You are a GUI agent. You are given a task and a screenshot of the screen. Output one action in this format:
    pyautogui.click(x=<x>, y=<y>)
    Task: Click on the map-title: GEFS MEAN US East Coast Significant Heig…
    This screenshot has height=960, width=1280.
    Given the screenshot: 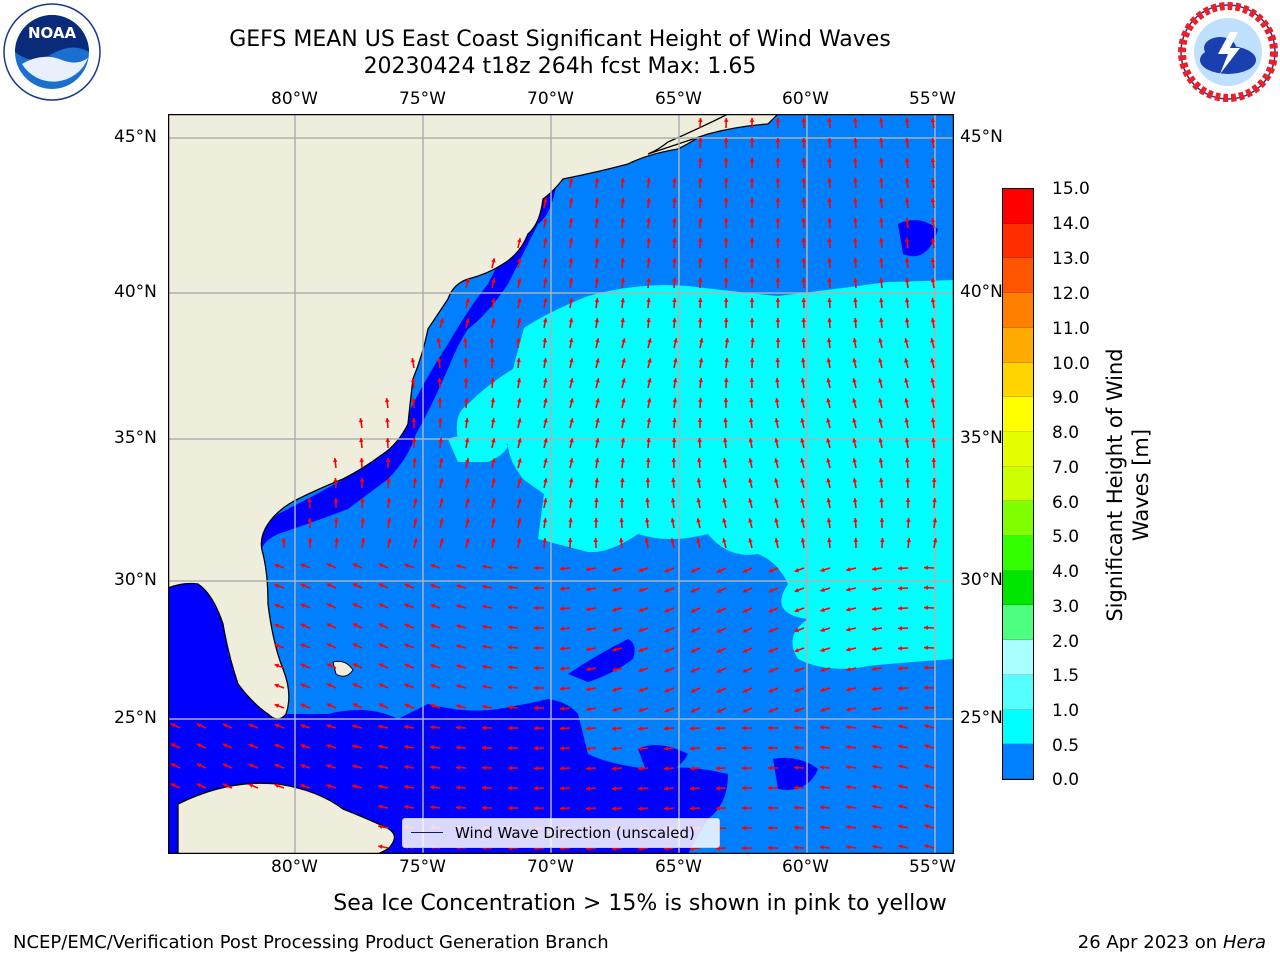 What is the action you would take?
    pyautogui.click(x=560, y=39)
    